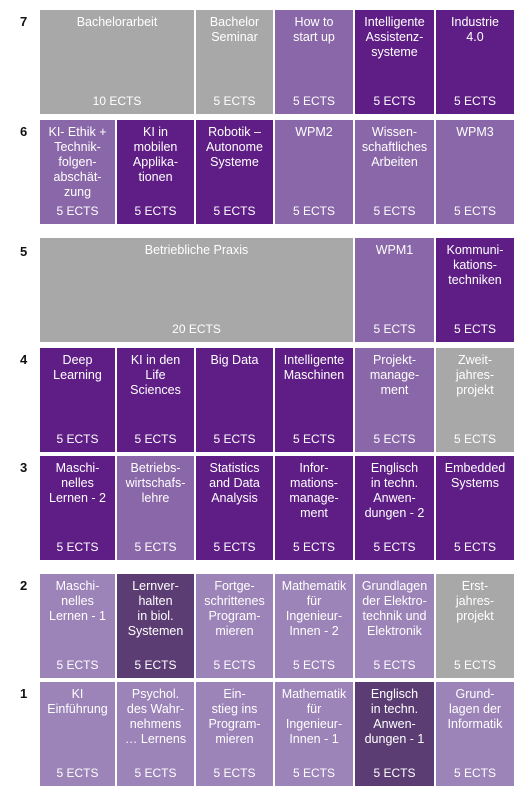  Describe the element at coordinates (24, 359) in the screenshot. I see `semester-label-4: 4` at that location.